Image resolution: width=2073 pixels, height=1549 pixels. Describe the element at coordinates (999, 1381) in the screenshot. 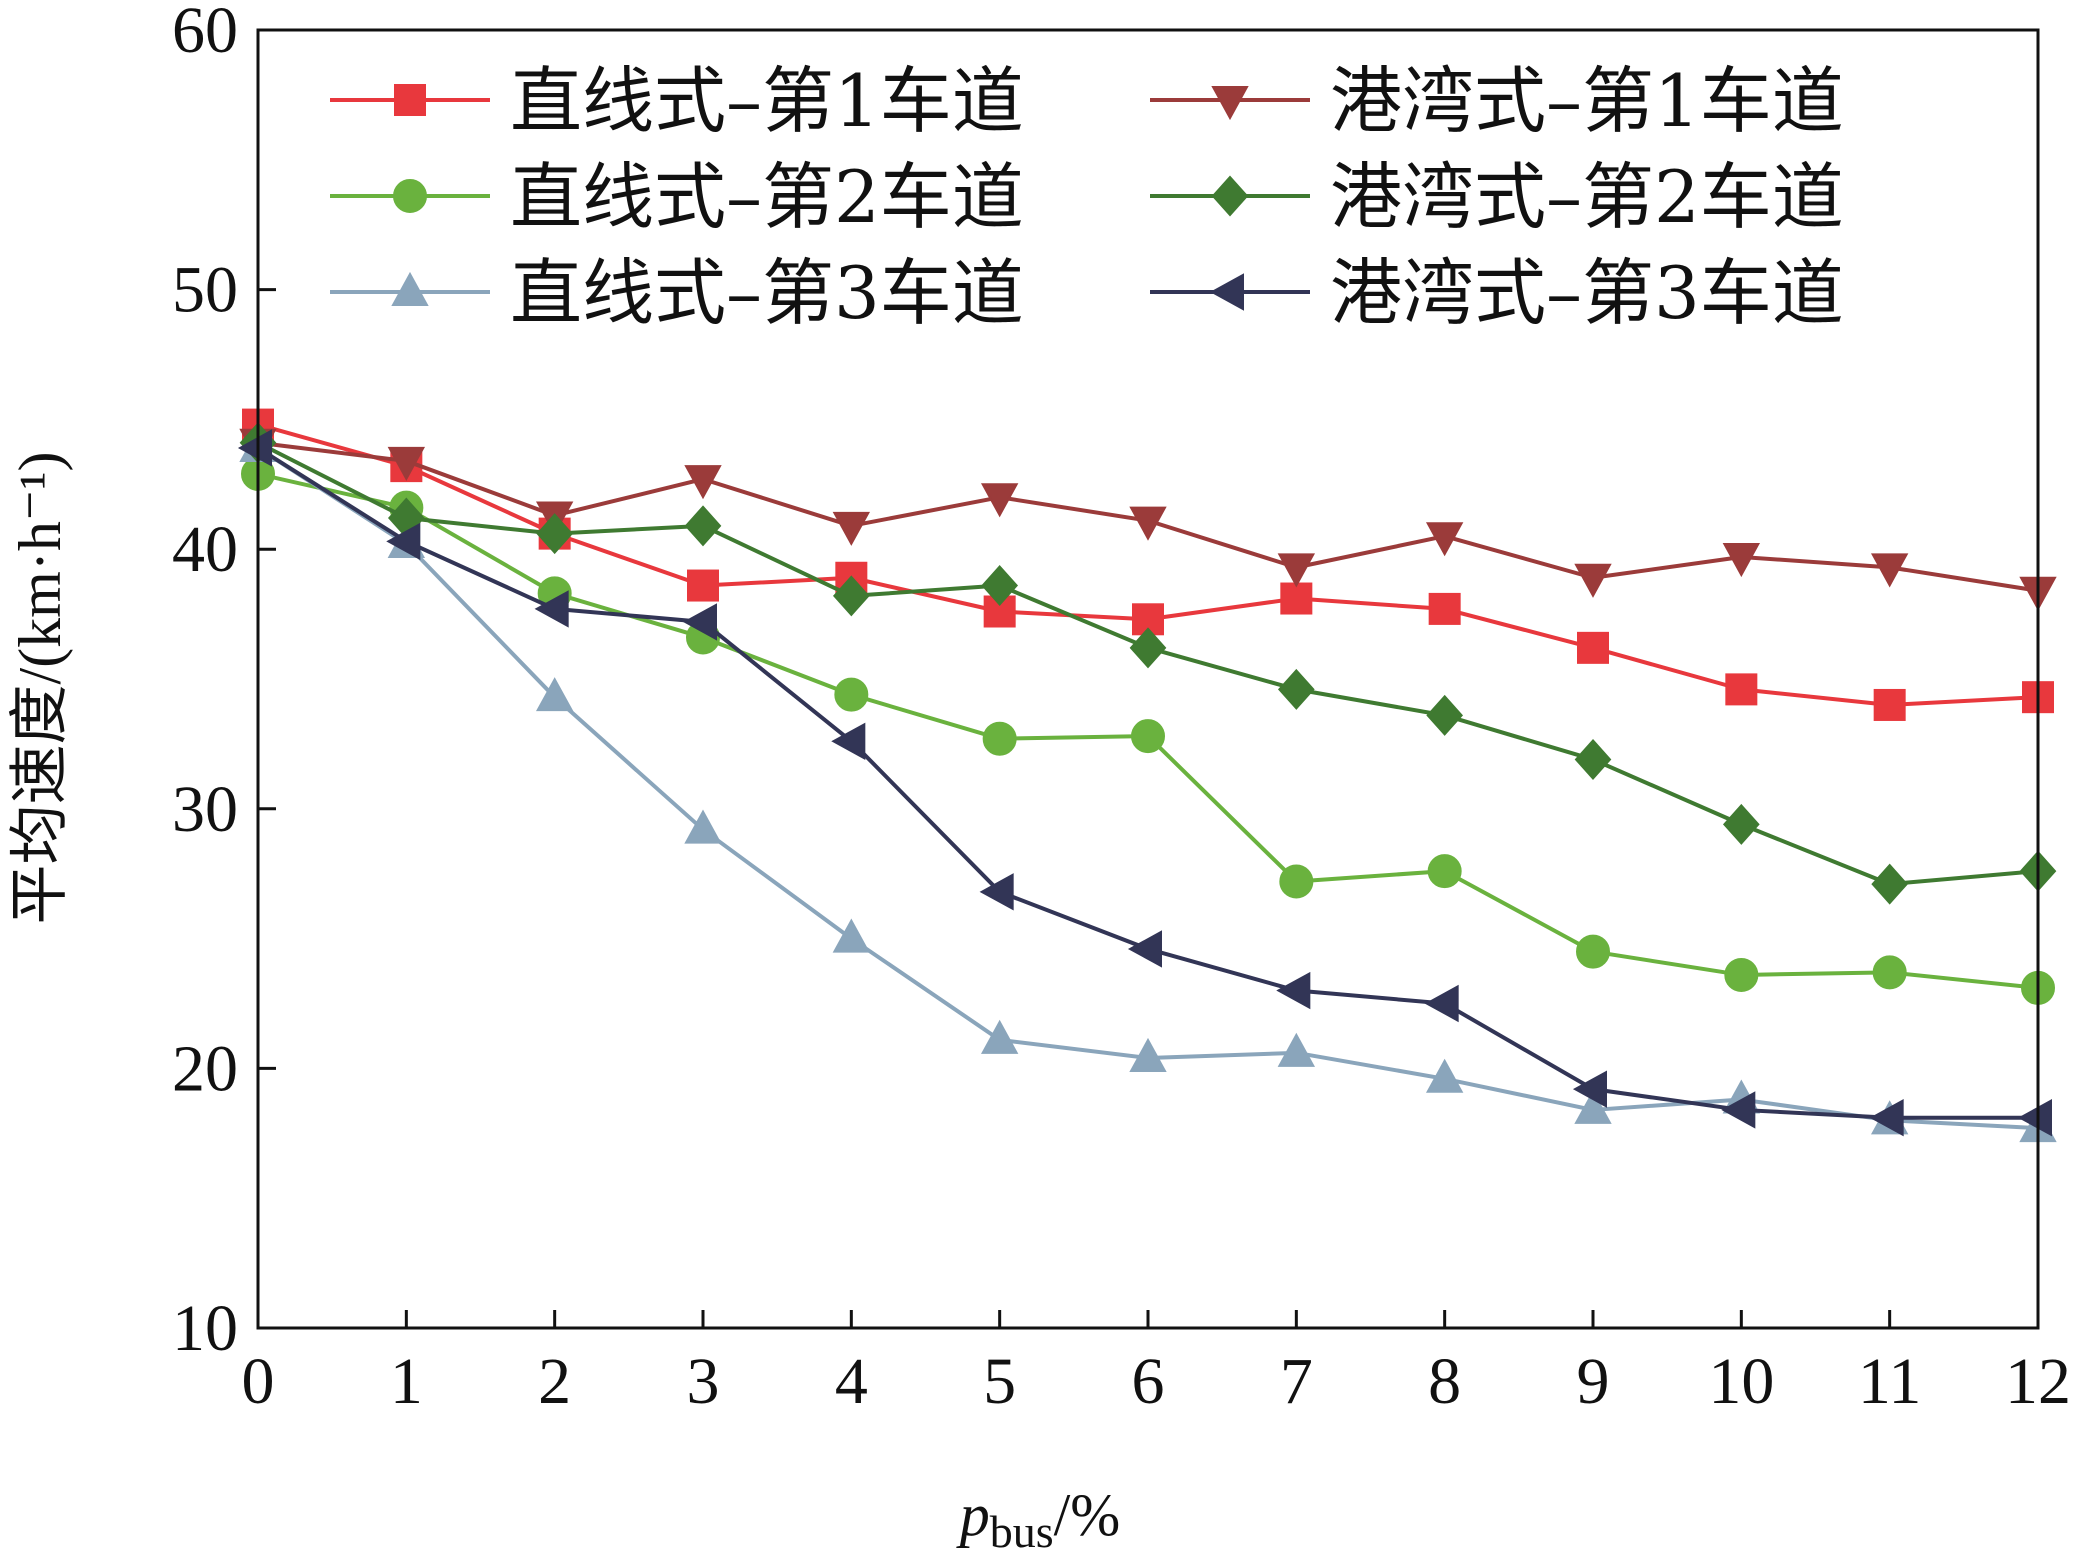

I see `x-tick-label: 5` at that location.